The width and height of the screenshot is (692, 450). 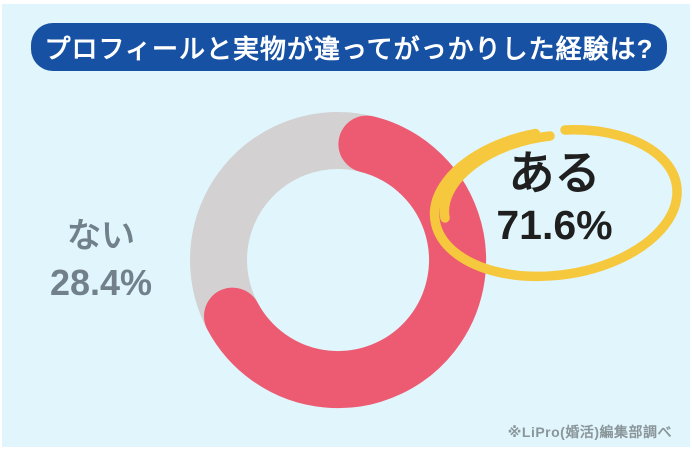 I want to click on segment-label-yes: ある 71.6%, so click(x=554, y=198).